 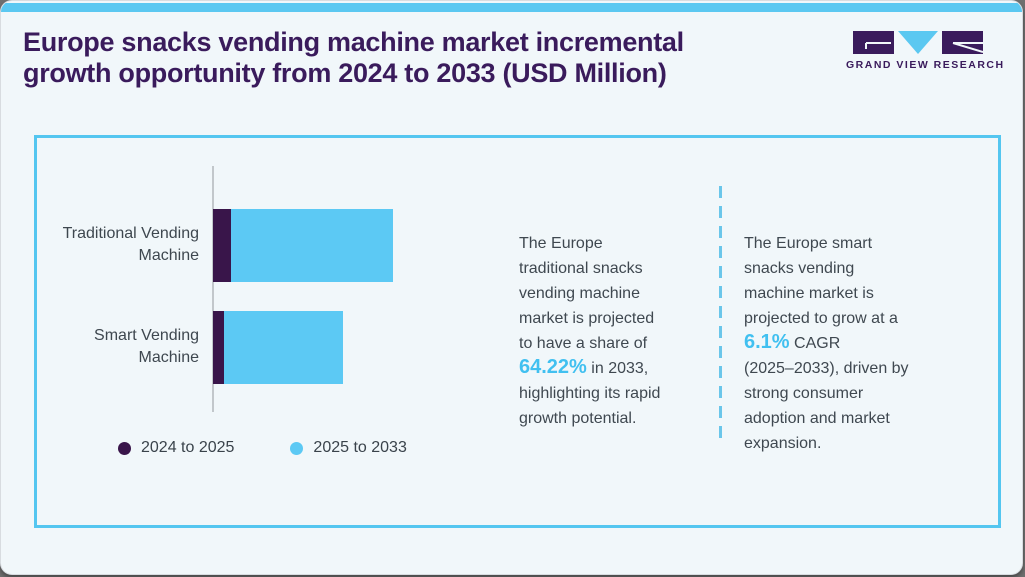 What do you see at coordinates (312, 245) in the screenshot?
I see `bar-segment-traditional-2025-2033` at bounding box center [312, 245].